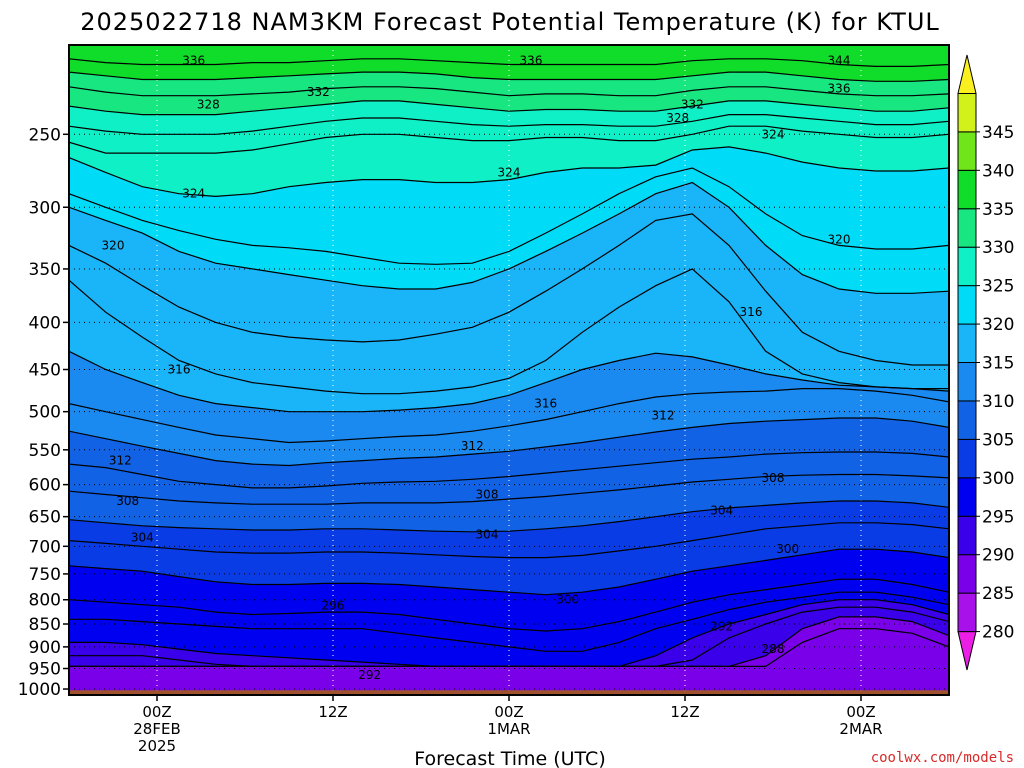 This screenshot has height=768, width=1024. What do you see at coordinates (998, 287) in the screenshot?
I see `colorbar-tick-label: 325` at bounding box center [998, 287].